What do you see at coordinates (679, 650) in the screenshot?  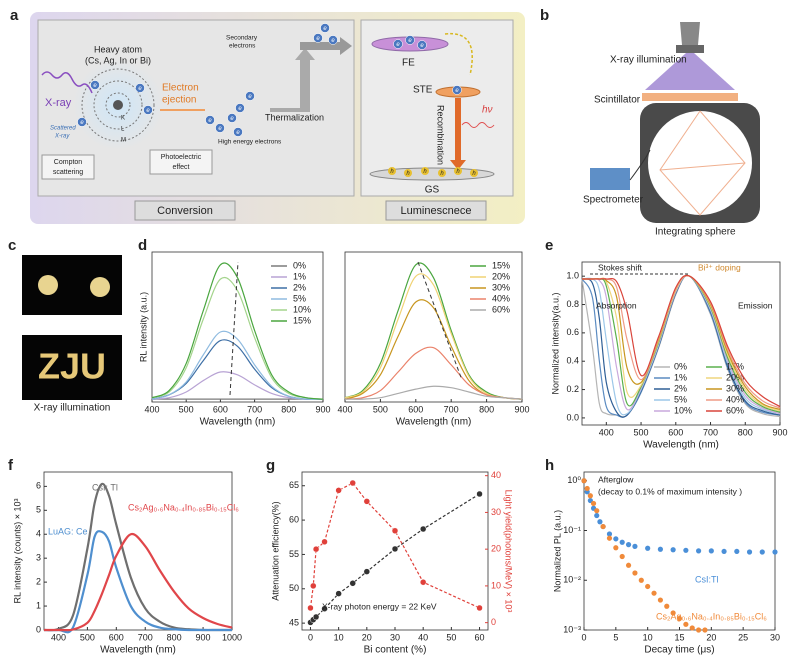 I see `x-axis-label: Decay time (μs)` at bounding box center [679, 650].